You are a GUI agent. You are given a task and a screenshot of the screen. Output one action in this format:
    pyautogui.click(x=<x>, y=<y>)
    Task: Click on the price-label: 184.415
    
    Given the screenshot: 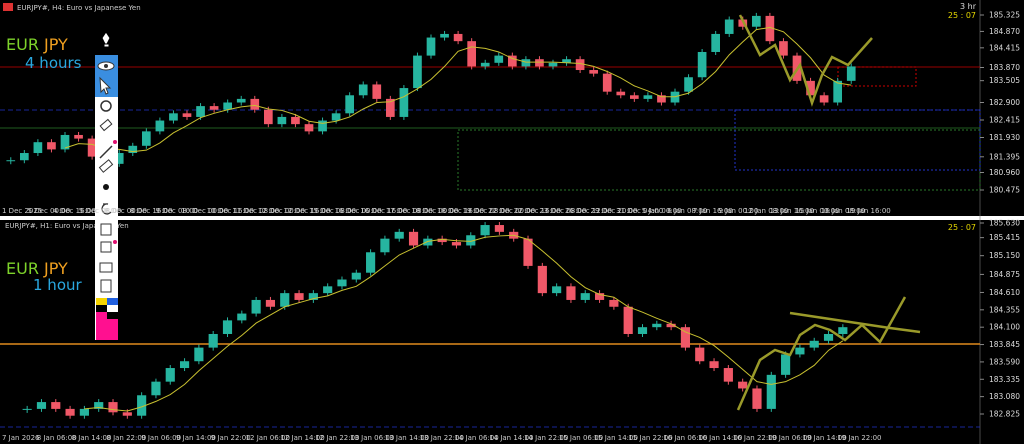 What is the action you would take?
    pyautogui.click(x=1004, y=47)
    